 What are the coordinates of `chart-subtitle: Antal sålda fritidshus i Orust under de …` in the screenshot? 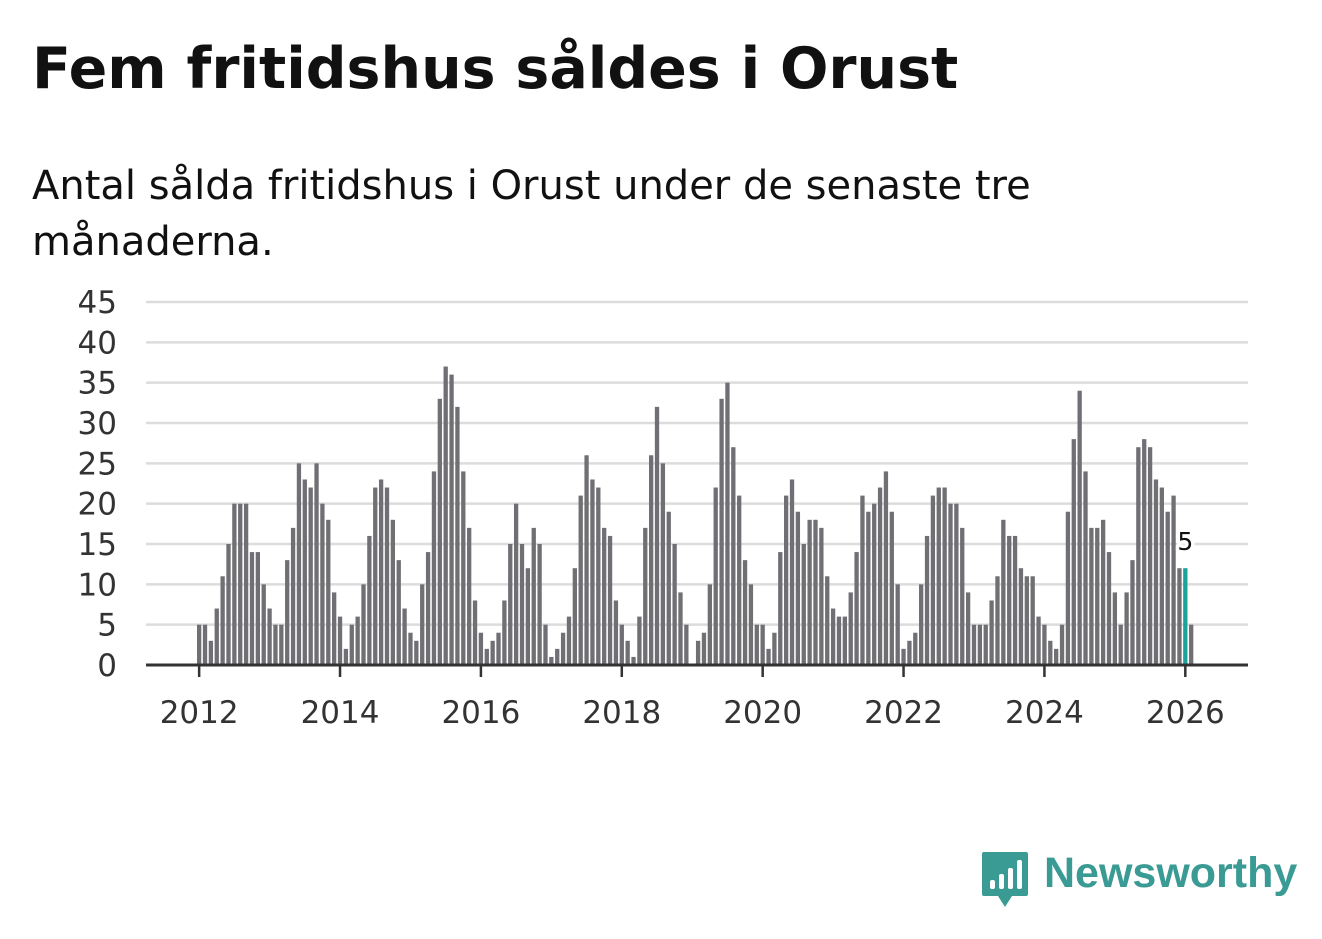 It's located at (531, 214).